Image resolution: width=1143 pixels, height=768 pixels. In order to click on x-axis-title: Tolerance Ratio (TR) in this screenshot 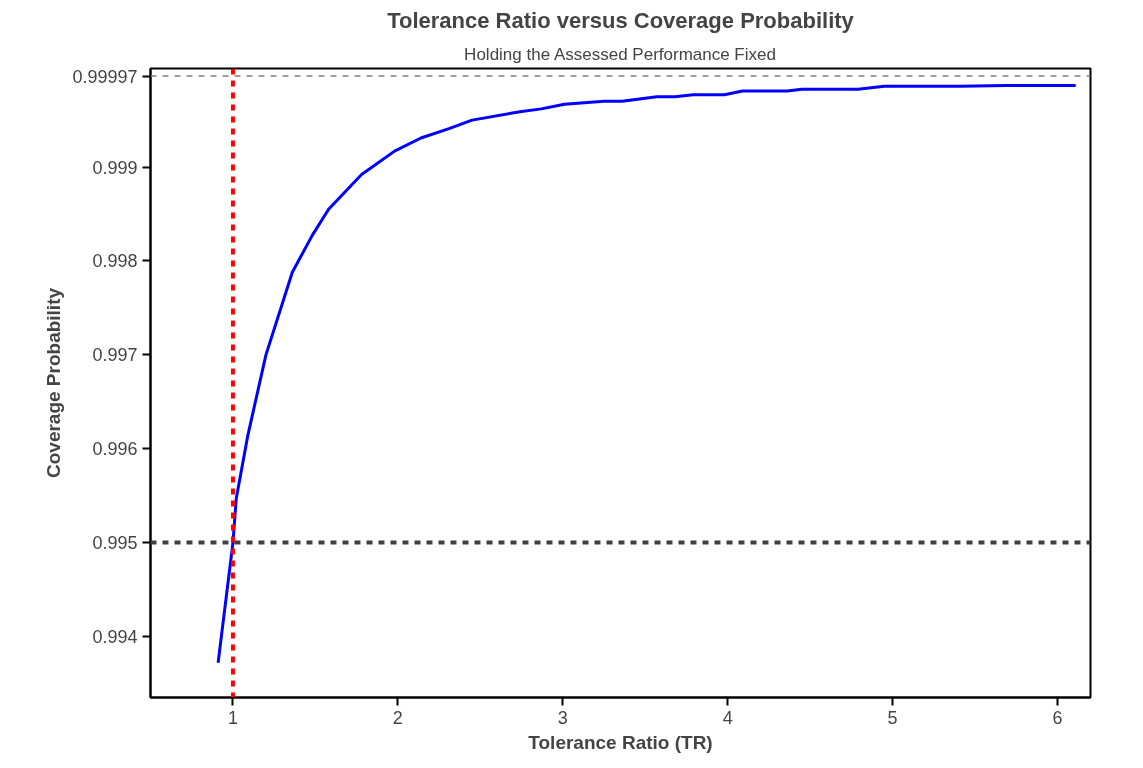, I will do `click(620, 742)`.